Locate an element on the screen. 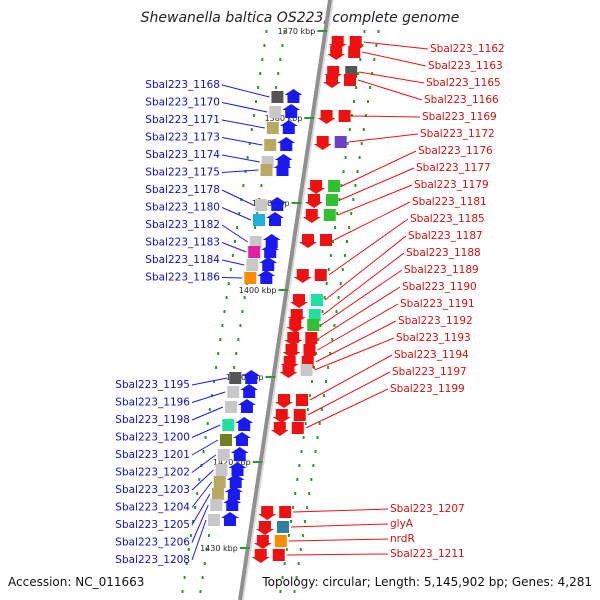 The width and height of the screenshot is (600, 600). gene-label-right: Sbal223_1177 is located at coordinates (453, 168).